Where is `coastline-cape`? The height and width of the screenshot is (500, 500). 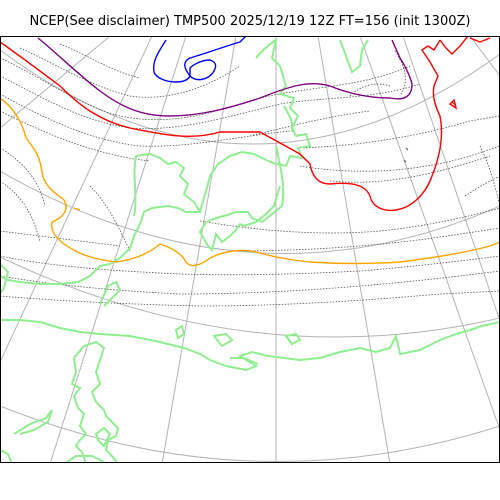 coastline-cape is located at coordinates (110, 293).